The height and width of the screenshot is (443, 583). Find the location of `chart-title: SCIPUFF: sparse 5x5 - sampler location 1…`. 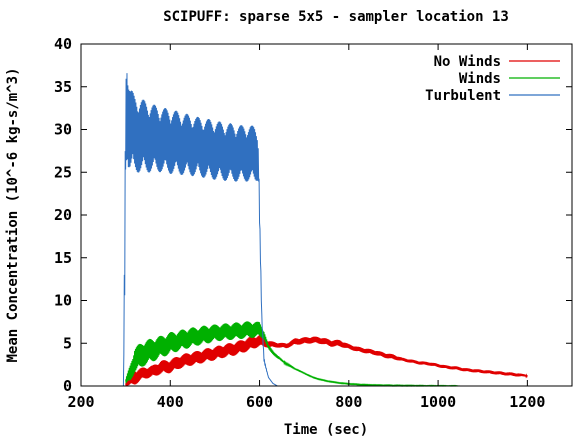

chart-title: SCIPUFF: sparse 5x5 - sampler location 1… is located at coordinates (336, 17).